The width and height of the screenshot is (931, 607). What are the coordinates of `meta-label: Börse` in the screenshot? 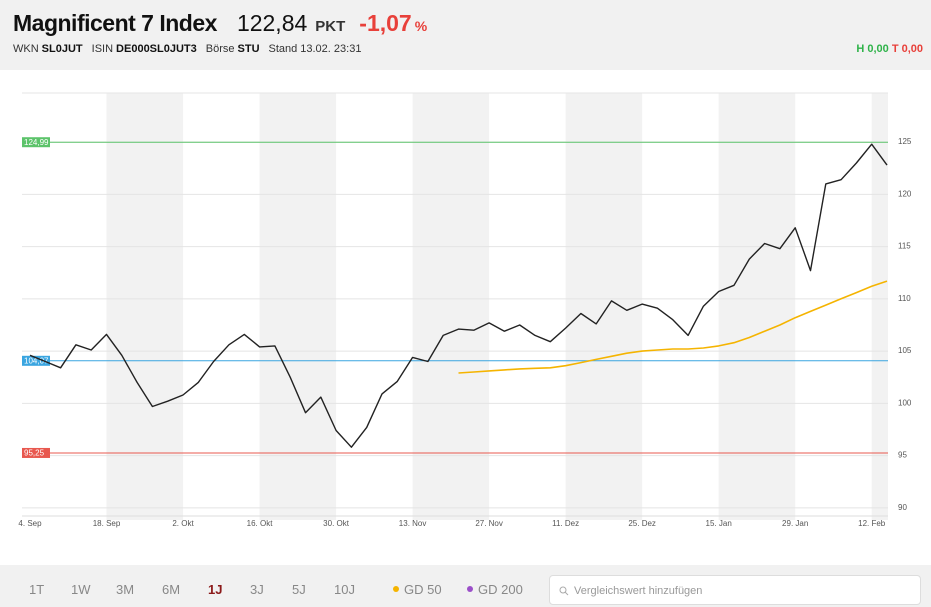 It's located at (220, 49).